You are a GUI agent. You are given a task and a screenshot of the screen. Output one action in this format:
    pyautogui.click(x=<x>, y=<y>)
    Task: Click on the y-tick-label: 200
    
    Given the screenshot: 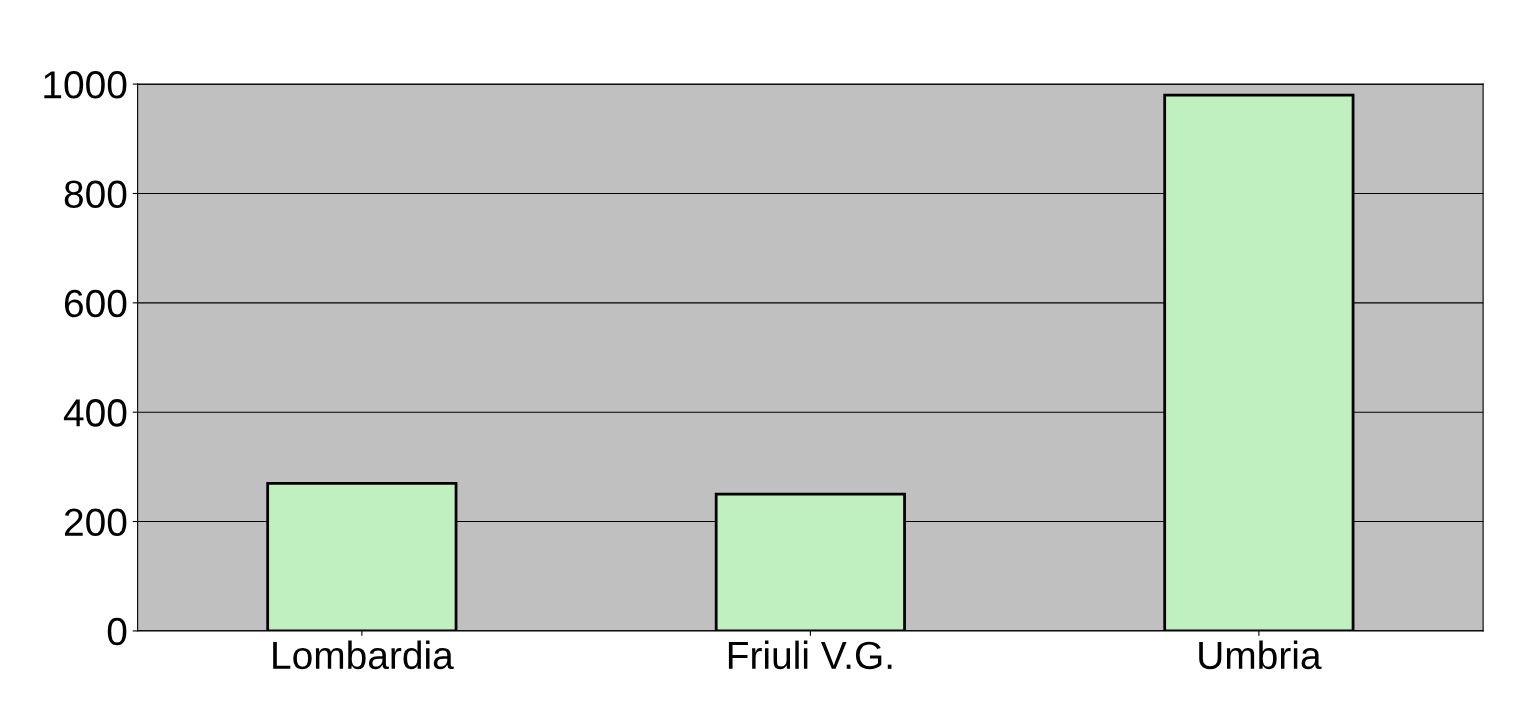 What is the action you would take?
    pyautogui.click(x=95, y=522)
    